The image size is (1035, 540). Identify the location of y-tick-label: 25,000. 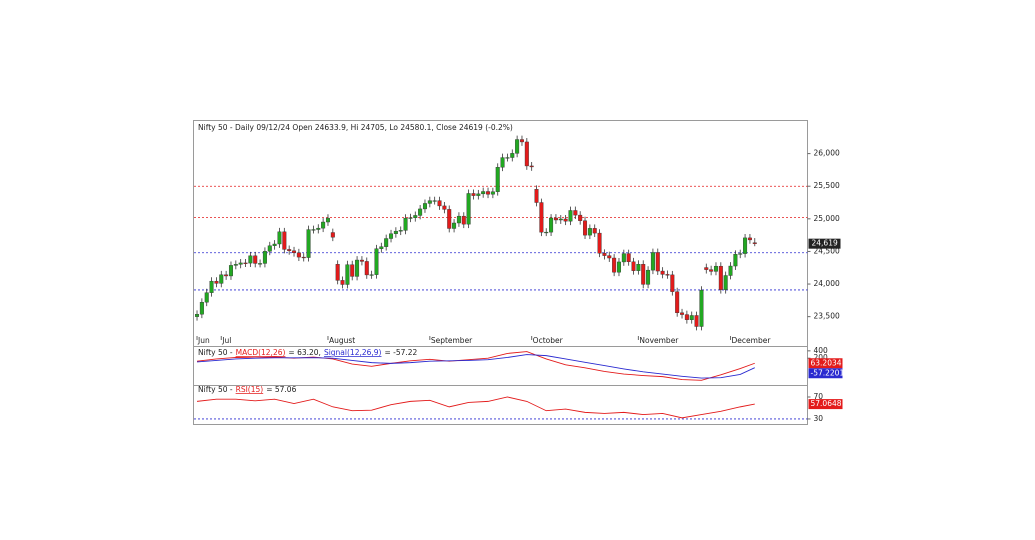
(827, 218).